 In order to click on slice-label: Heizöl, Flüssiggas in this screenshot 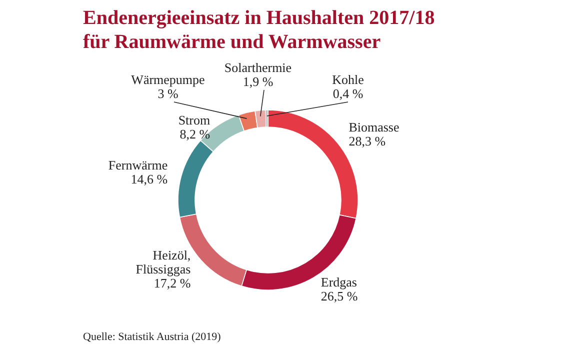, I will do `click(163, 262)`.